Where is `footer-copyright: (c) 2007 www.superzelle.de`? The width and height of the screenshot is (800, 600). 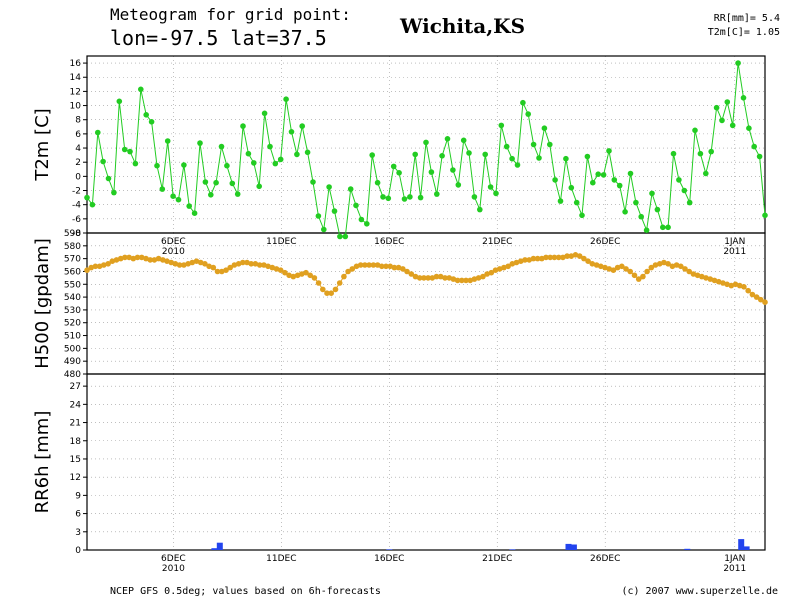
footer-copyright: (c) 2007 www.superzelle.de is located at coordinates (699, 591).